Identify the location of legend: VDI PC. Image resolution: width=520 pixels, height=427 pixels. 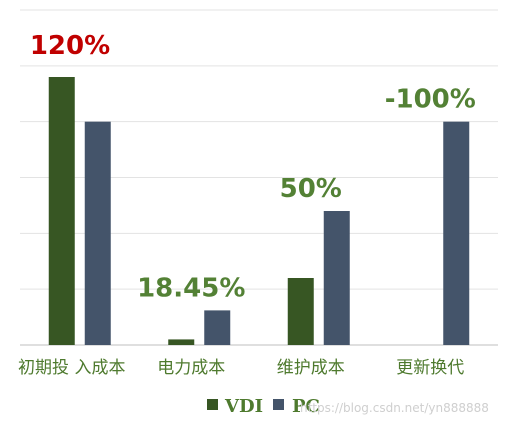
(263, 406).